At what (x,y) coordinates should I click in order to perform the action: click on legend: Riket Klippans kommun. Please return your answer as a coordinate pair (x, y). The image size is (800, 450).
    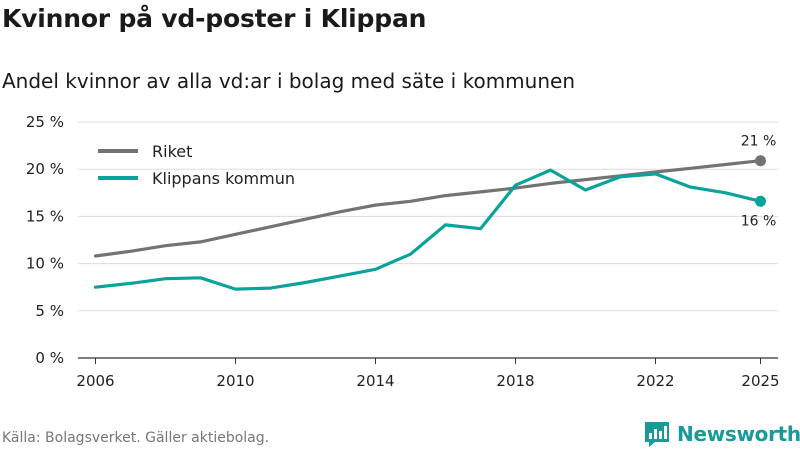
    Looking at the image, I should click on (196, 165).